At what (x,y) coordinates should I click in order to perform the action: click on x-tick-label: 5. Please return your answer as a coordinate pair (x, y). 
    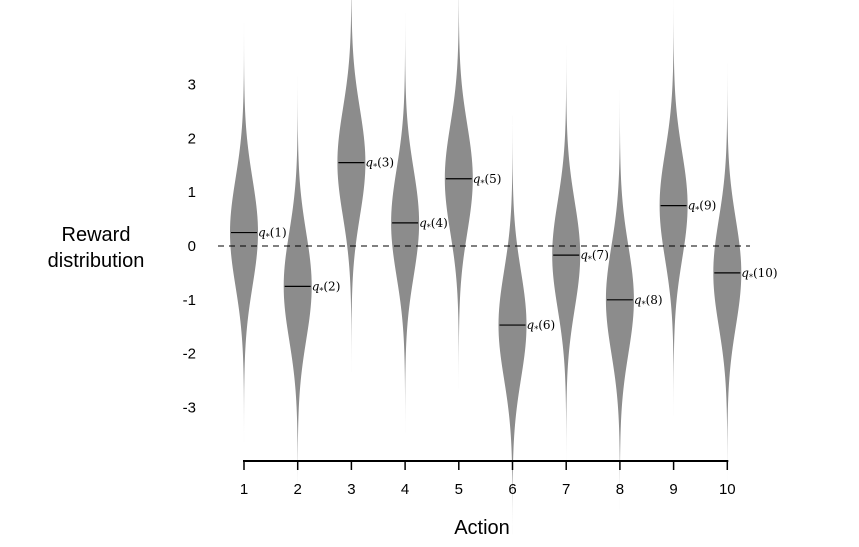
    Looking at the image, I should click on (459, 489).